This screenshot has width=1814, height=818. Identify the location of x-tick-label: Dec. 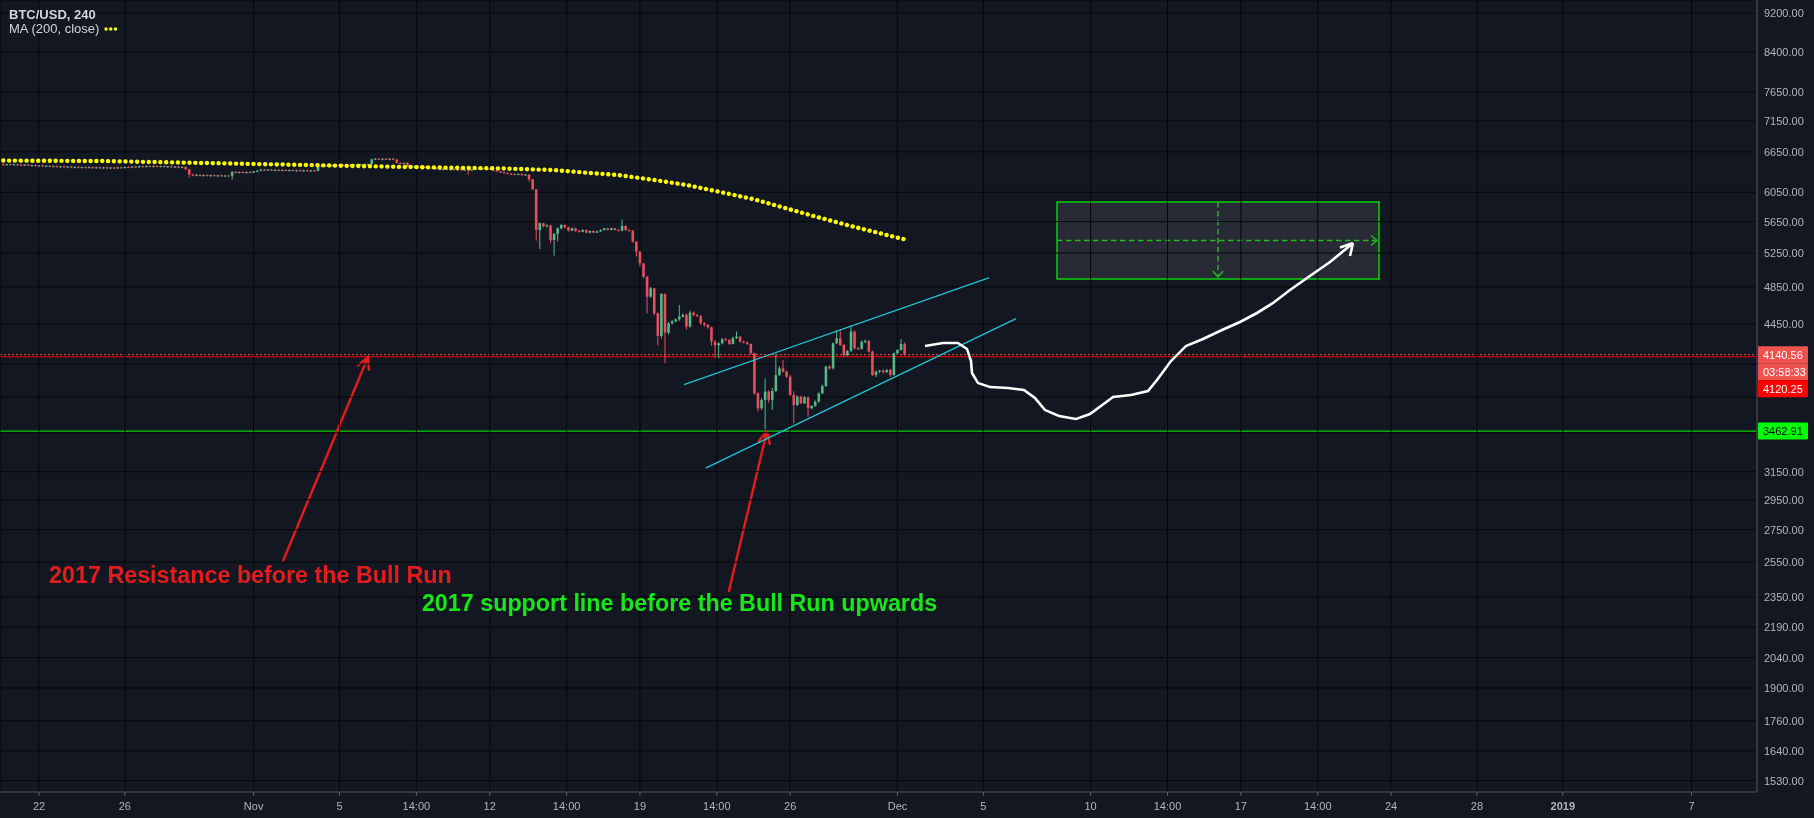
(897, 806).